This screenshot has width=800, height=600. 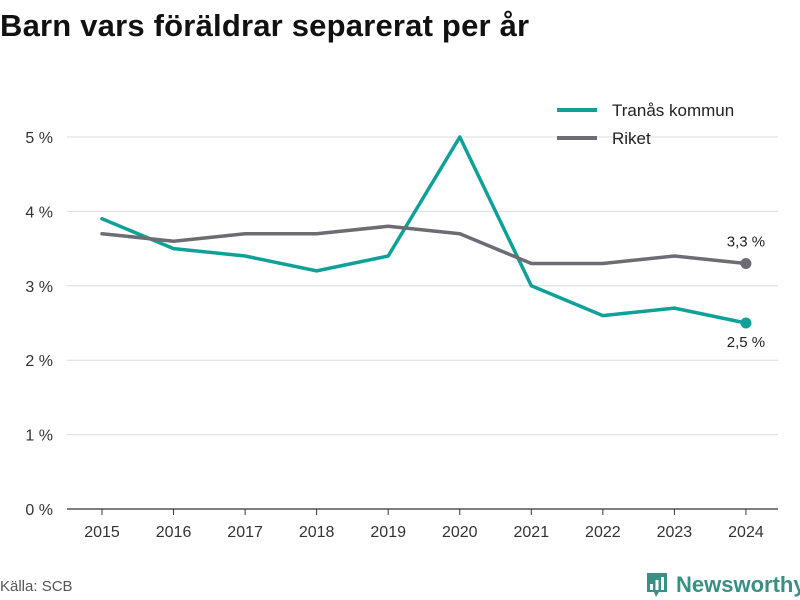 What do you see at coordinates (746, 241) in the screenshot?
I see `series-end-label-1: 3,3 %` at bounding box center [746, 241].